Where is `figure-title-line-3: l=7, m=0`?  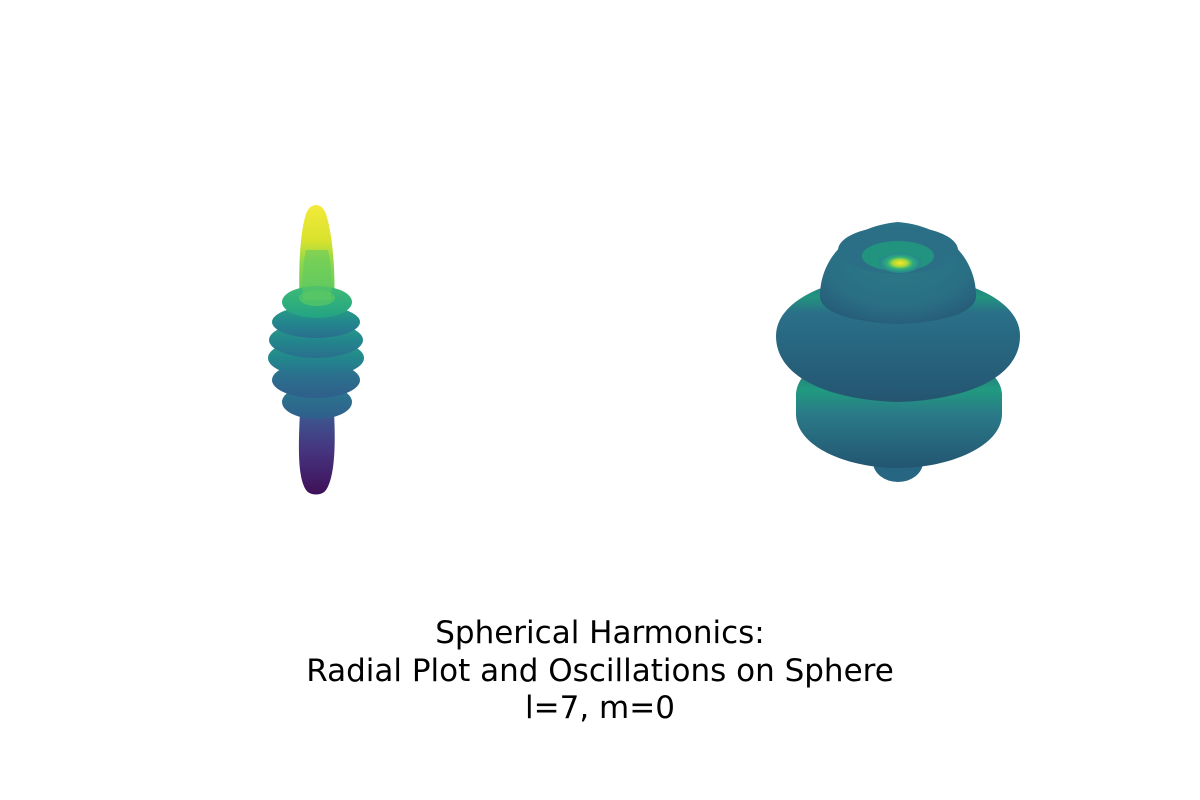
figure-title-line-3: l=7, m=0 is located at coordinates (600, 708).